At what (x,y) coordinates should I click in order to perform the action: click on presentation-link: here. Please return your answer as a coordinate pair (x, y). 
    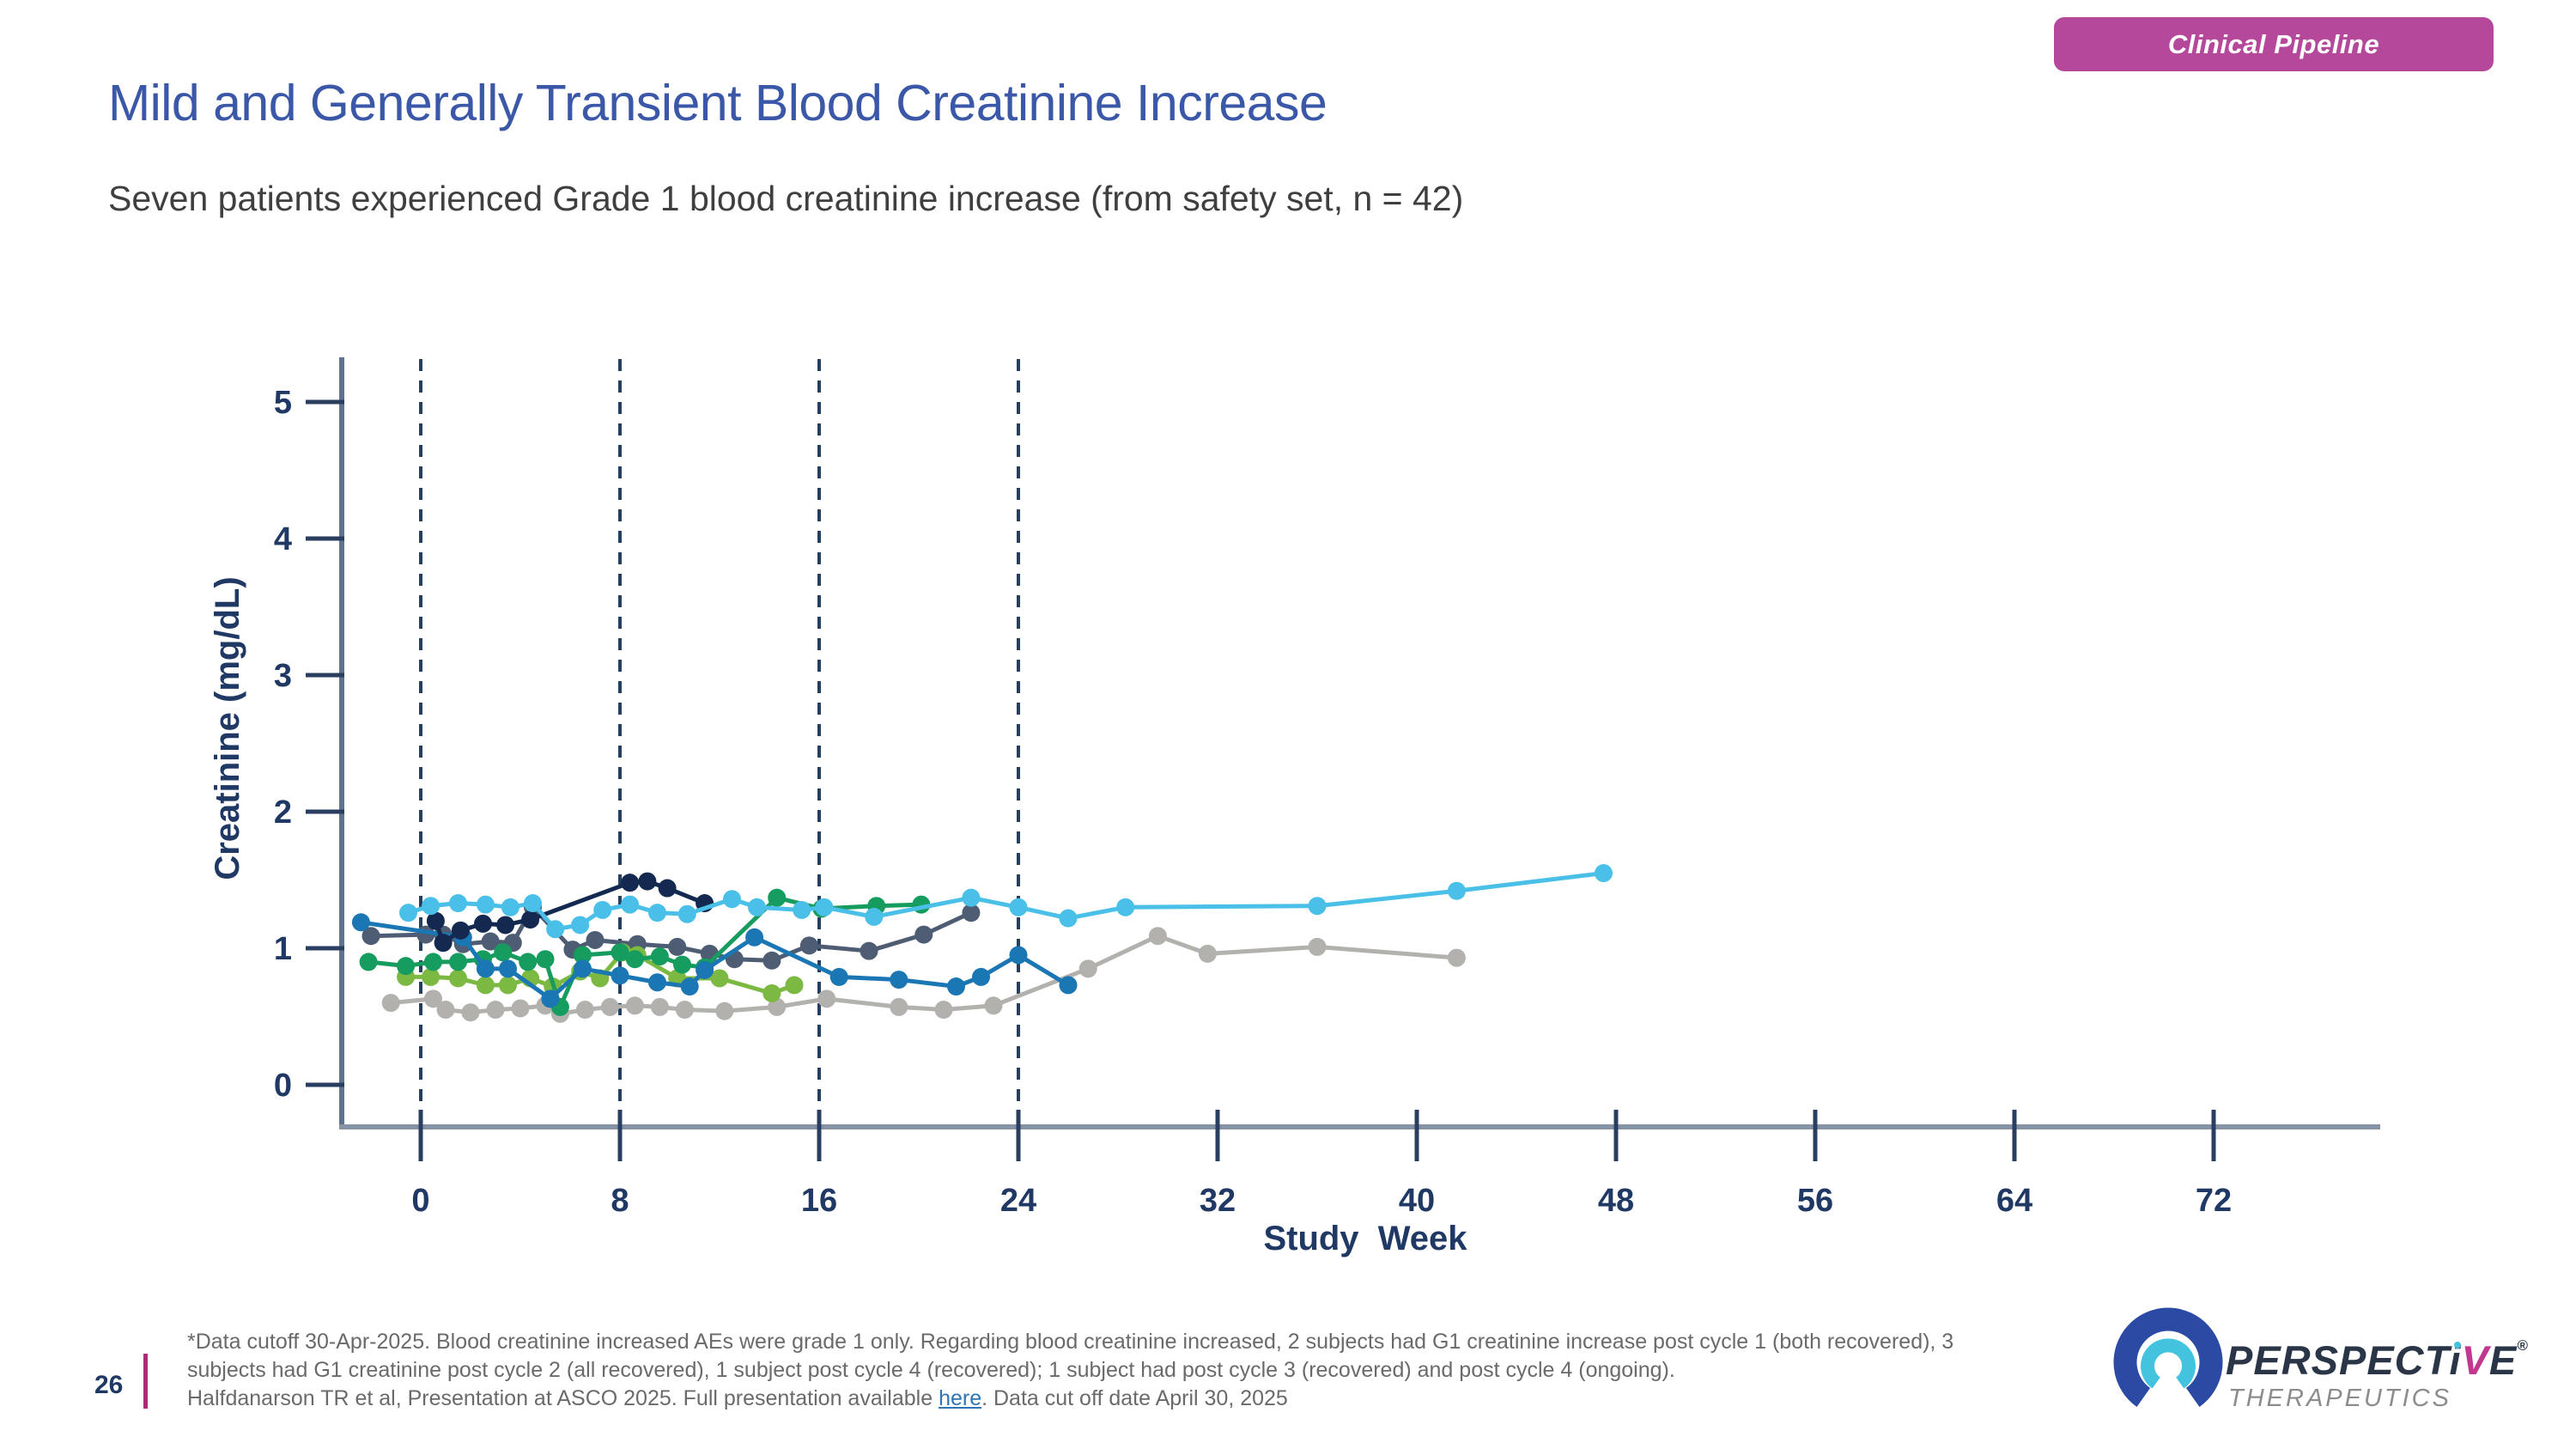
    Looking at the image, I should click on (961, 1398).